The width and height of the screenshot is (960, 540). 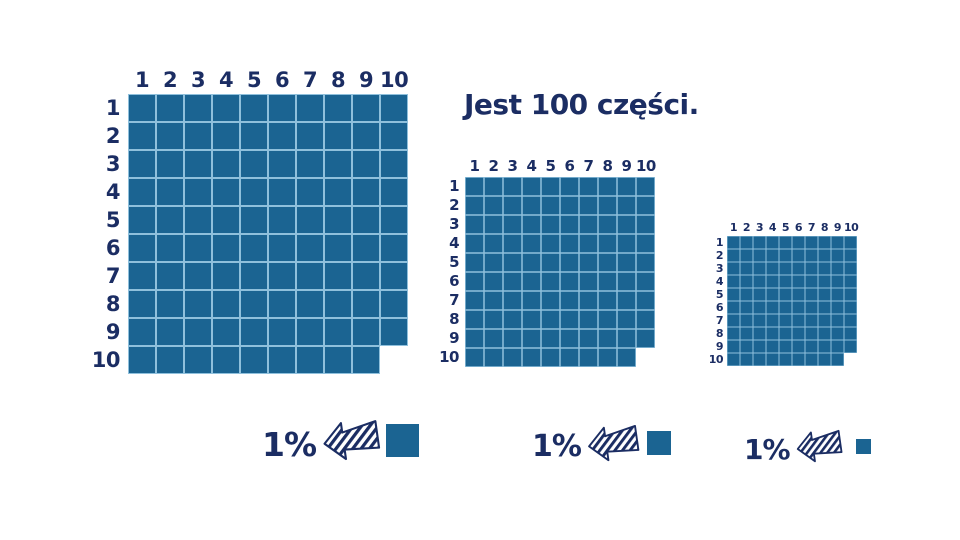 I want to click on column-label: 7, so click(x=588, y=166).